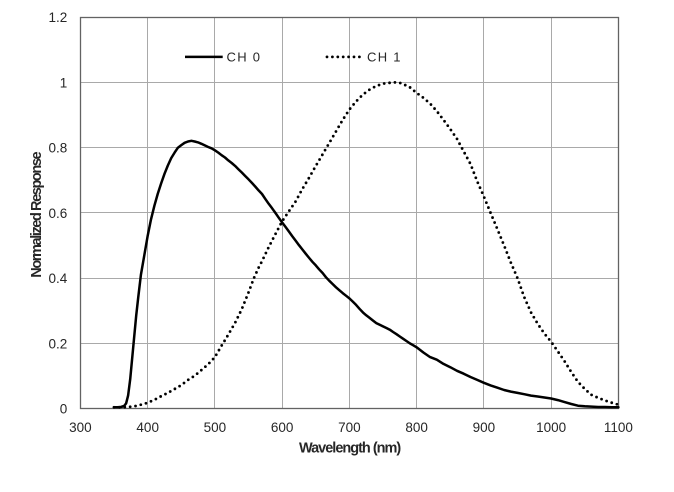  What do you see at coordinates (58, 17) in the screenshot?
I see `svg-text: 1.2` at bounding box center [58, 17].